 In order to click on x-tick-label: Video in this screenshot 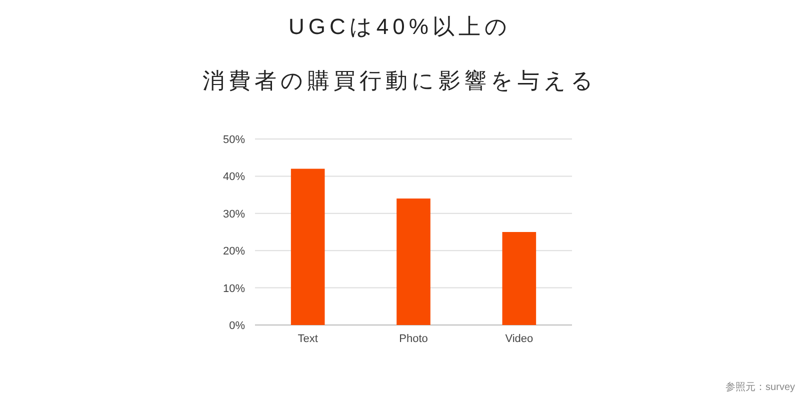, I will do `click(519, 339)`.